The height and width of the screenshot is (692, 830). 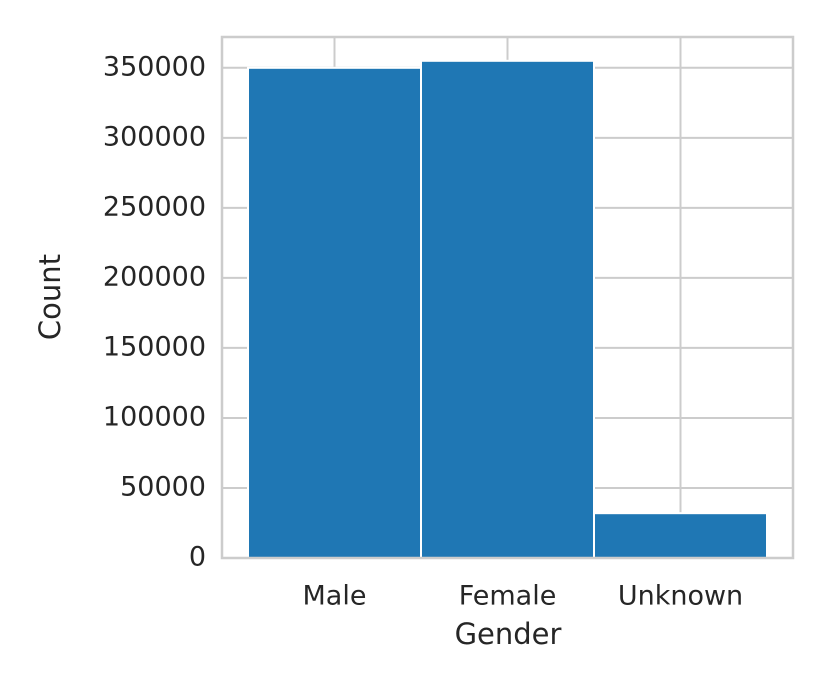 I want to click on x-tick-label: Male, so click(x=335, y=596).